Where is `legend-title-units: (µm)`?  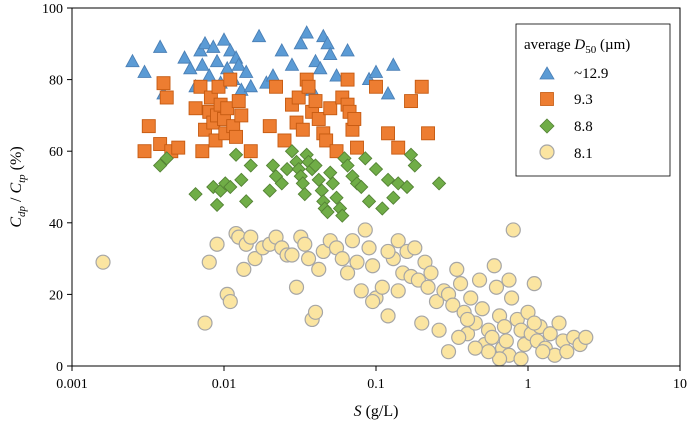
legend-title-units: (µm) is located at coordinates (613, 45).